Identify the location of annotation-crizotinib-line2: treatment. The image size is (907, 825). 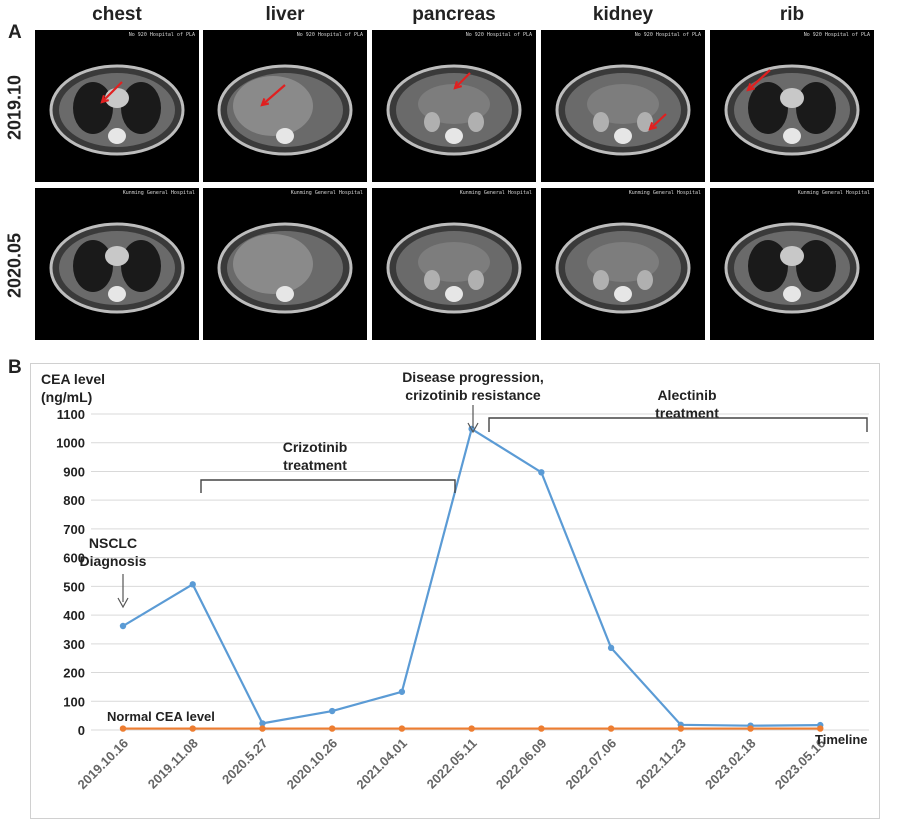
(315, 465).